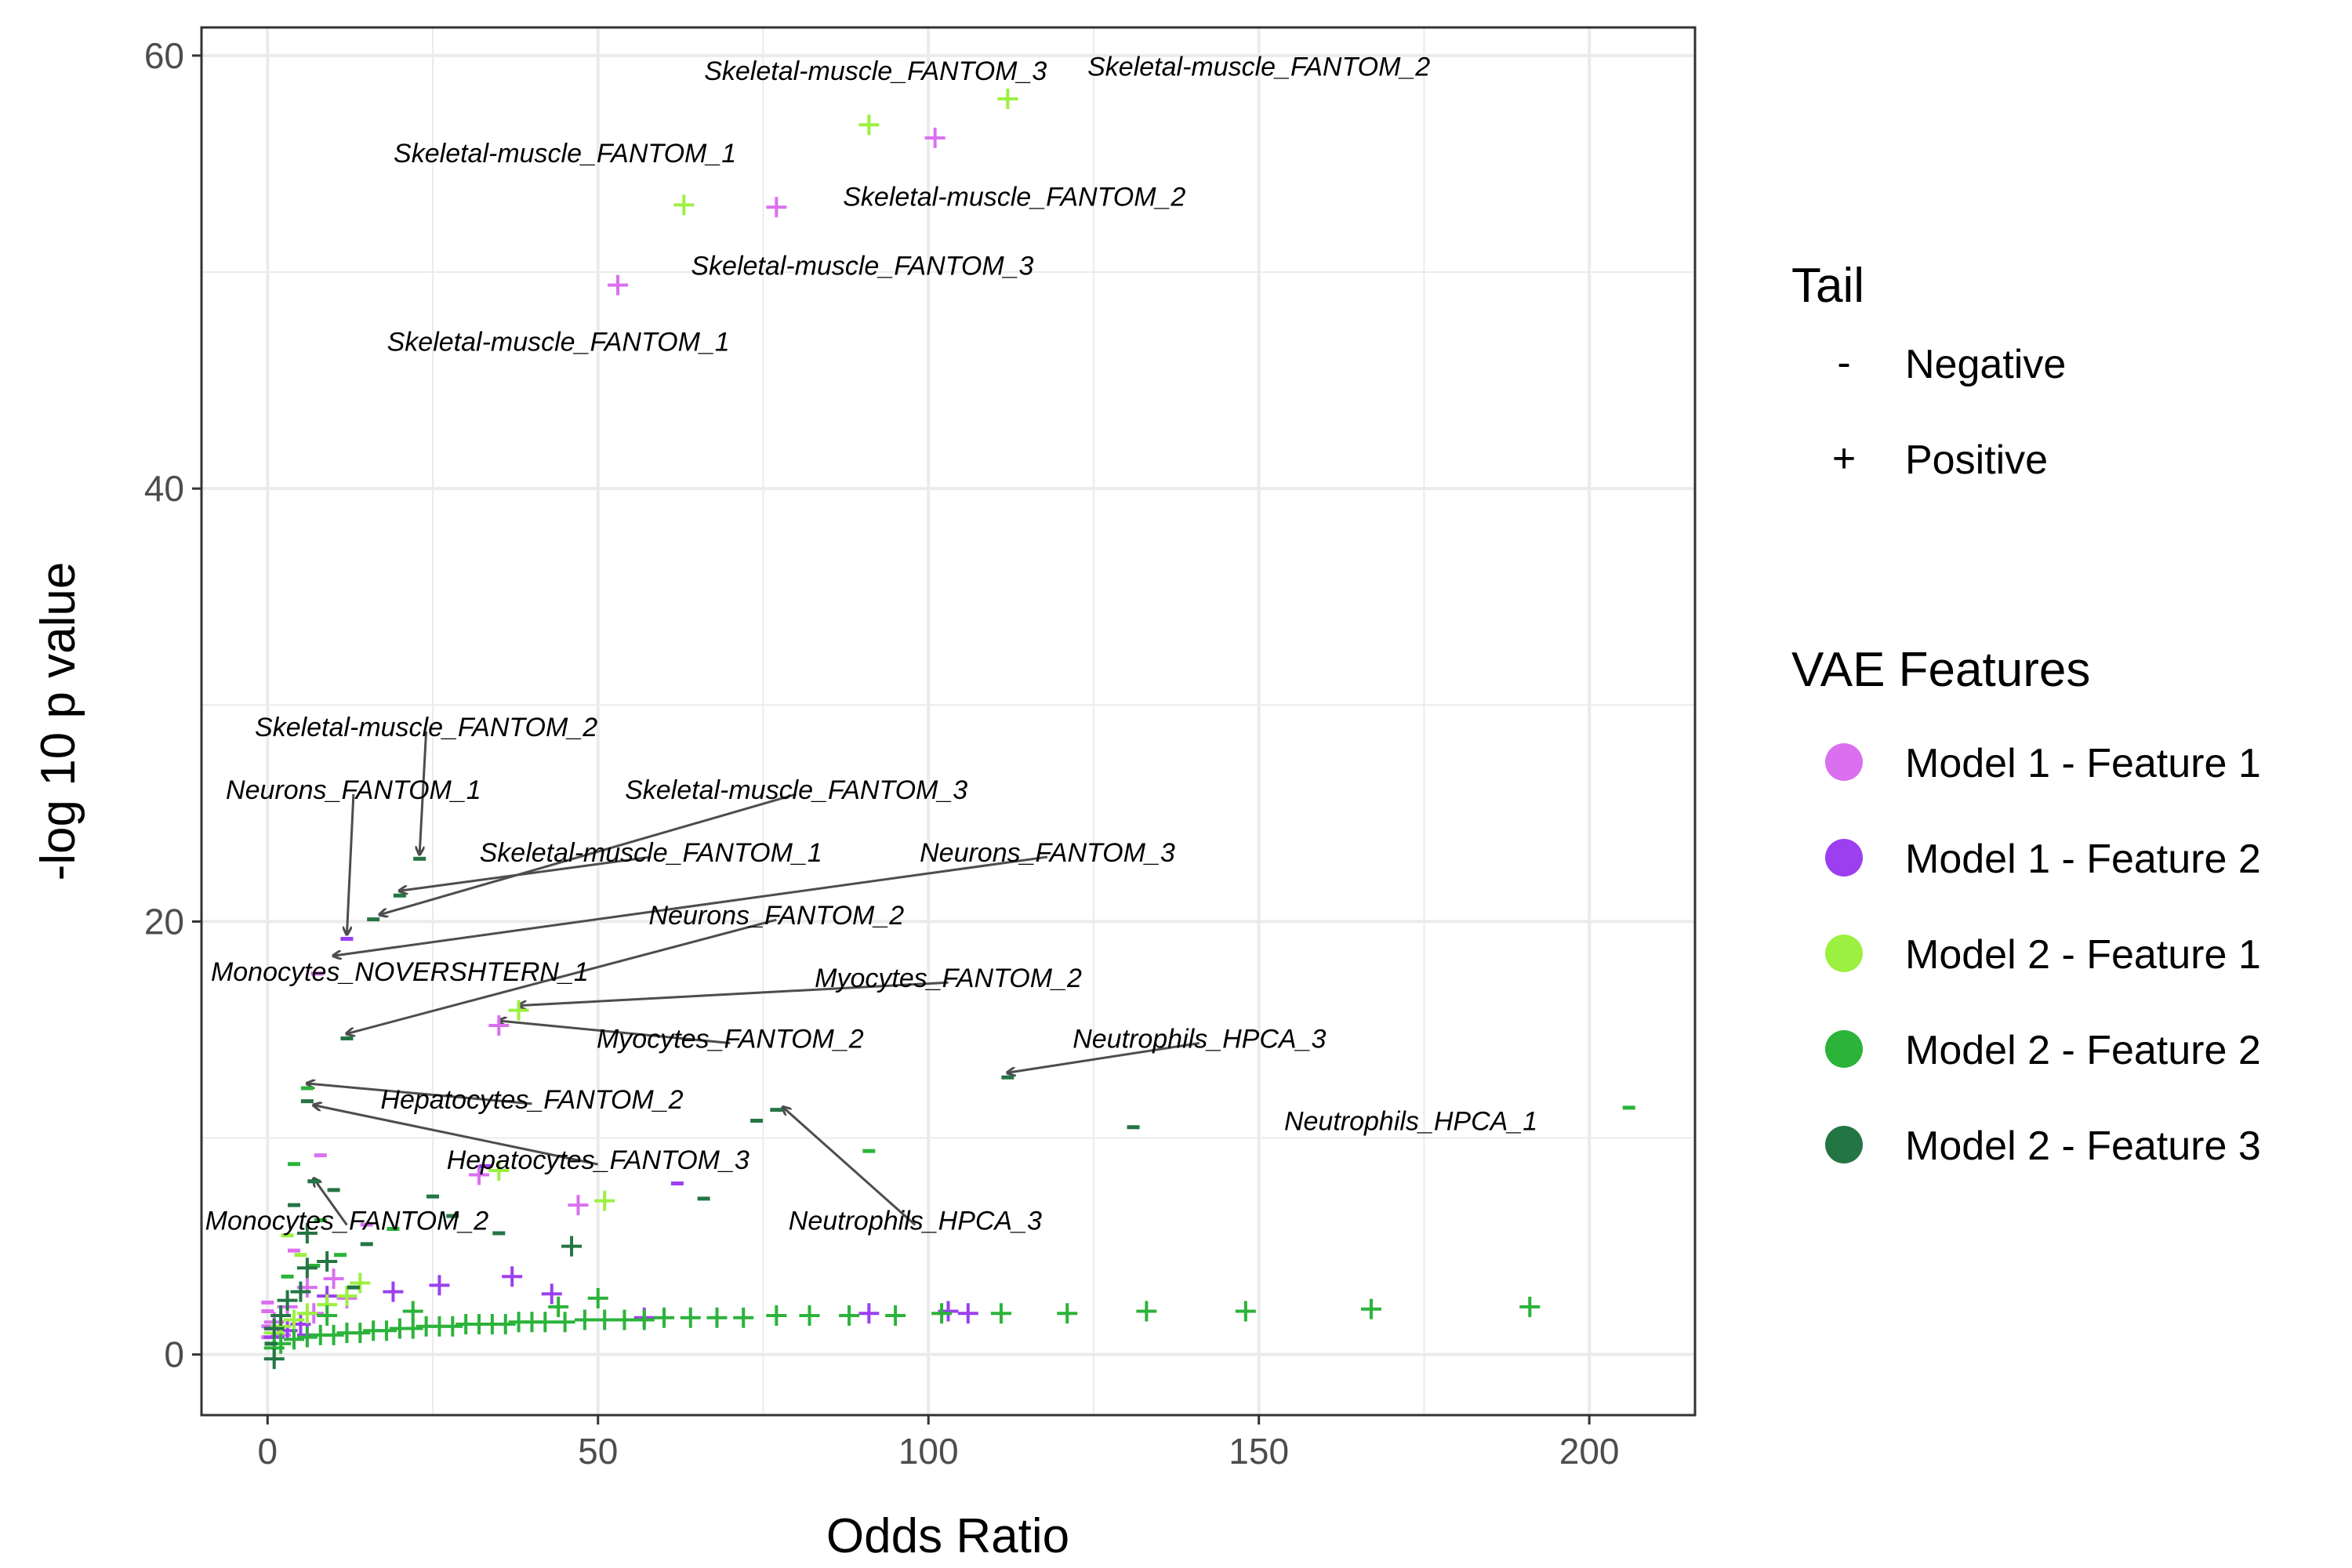 This screenshot has width=2352, height=1568. Describe the element at coordinates (267, 1451) in the screenshot. I see `x-tick-label: 0` at that location.